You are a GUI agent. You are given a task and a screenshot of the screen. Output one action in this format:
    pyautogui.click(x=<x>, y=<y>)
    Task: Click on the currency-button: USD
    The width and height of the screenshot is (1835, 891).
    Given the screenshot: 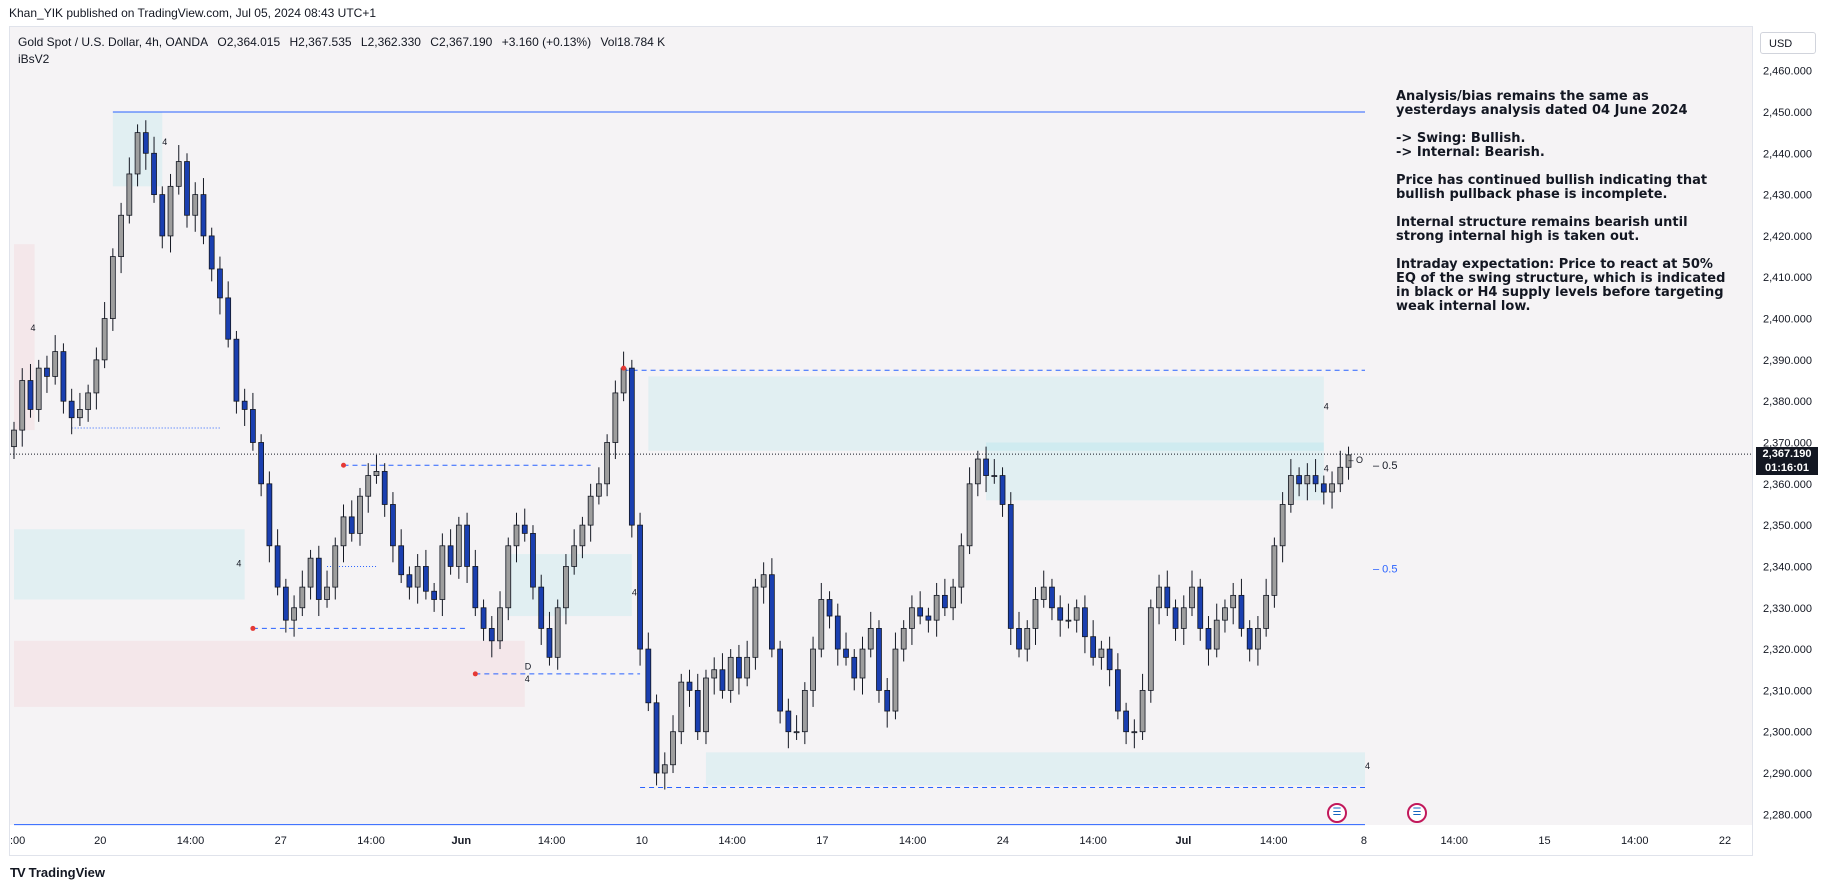 What is the action you would take?
    pyautogui.click(x=1788, y=43)
    